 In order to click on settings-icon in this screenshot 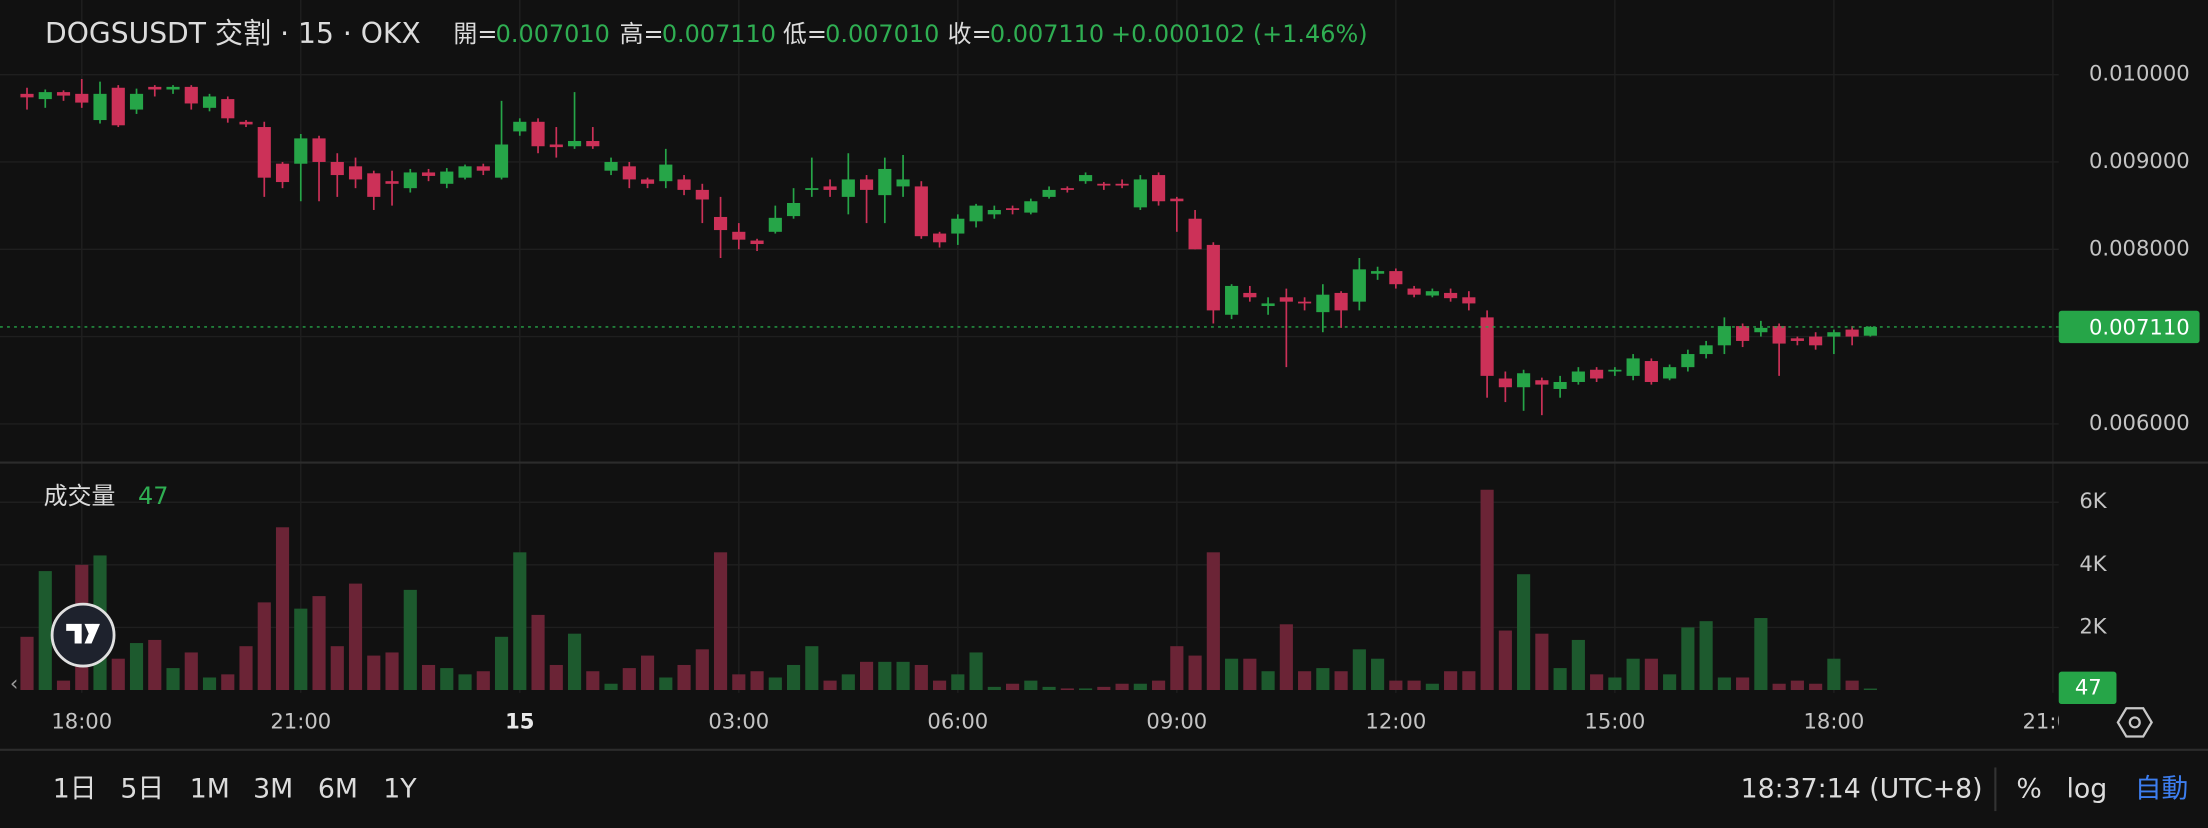, I will do `click(2134, 722)`.